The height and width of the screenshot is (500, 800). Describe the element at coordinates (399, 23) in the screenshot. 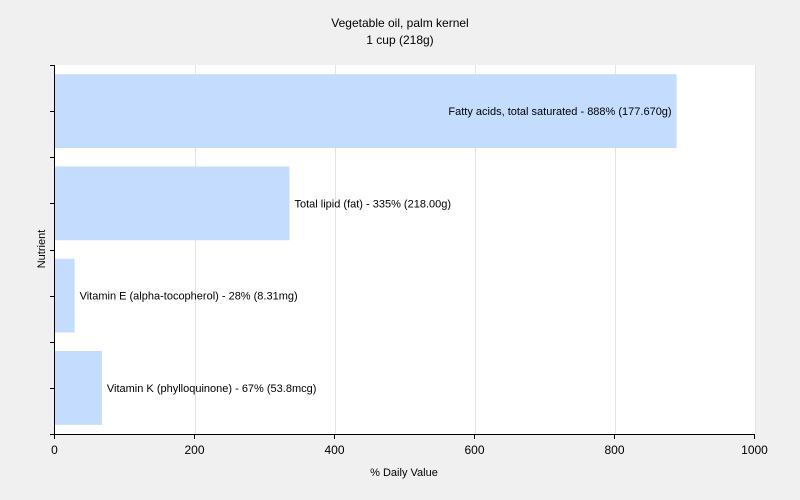

I see `chart-title: Vegetable oil, palm kernel` at that location.